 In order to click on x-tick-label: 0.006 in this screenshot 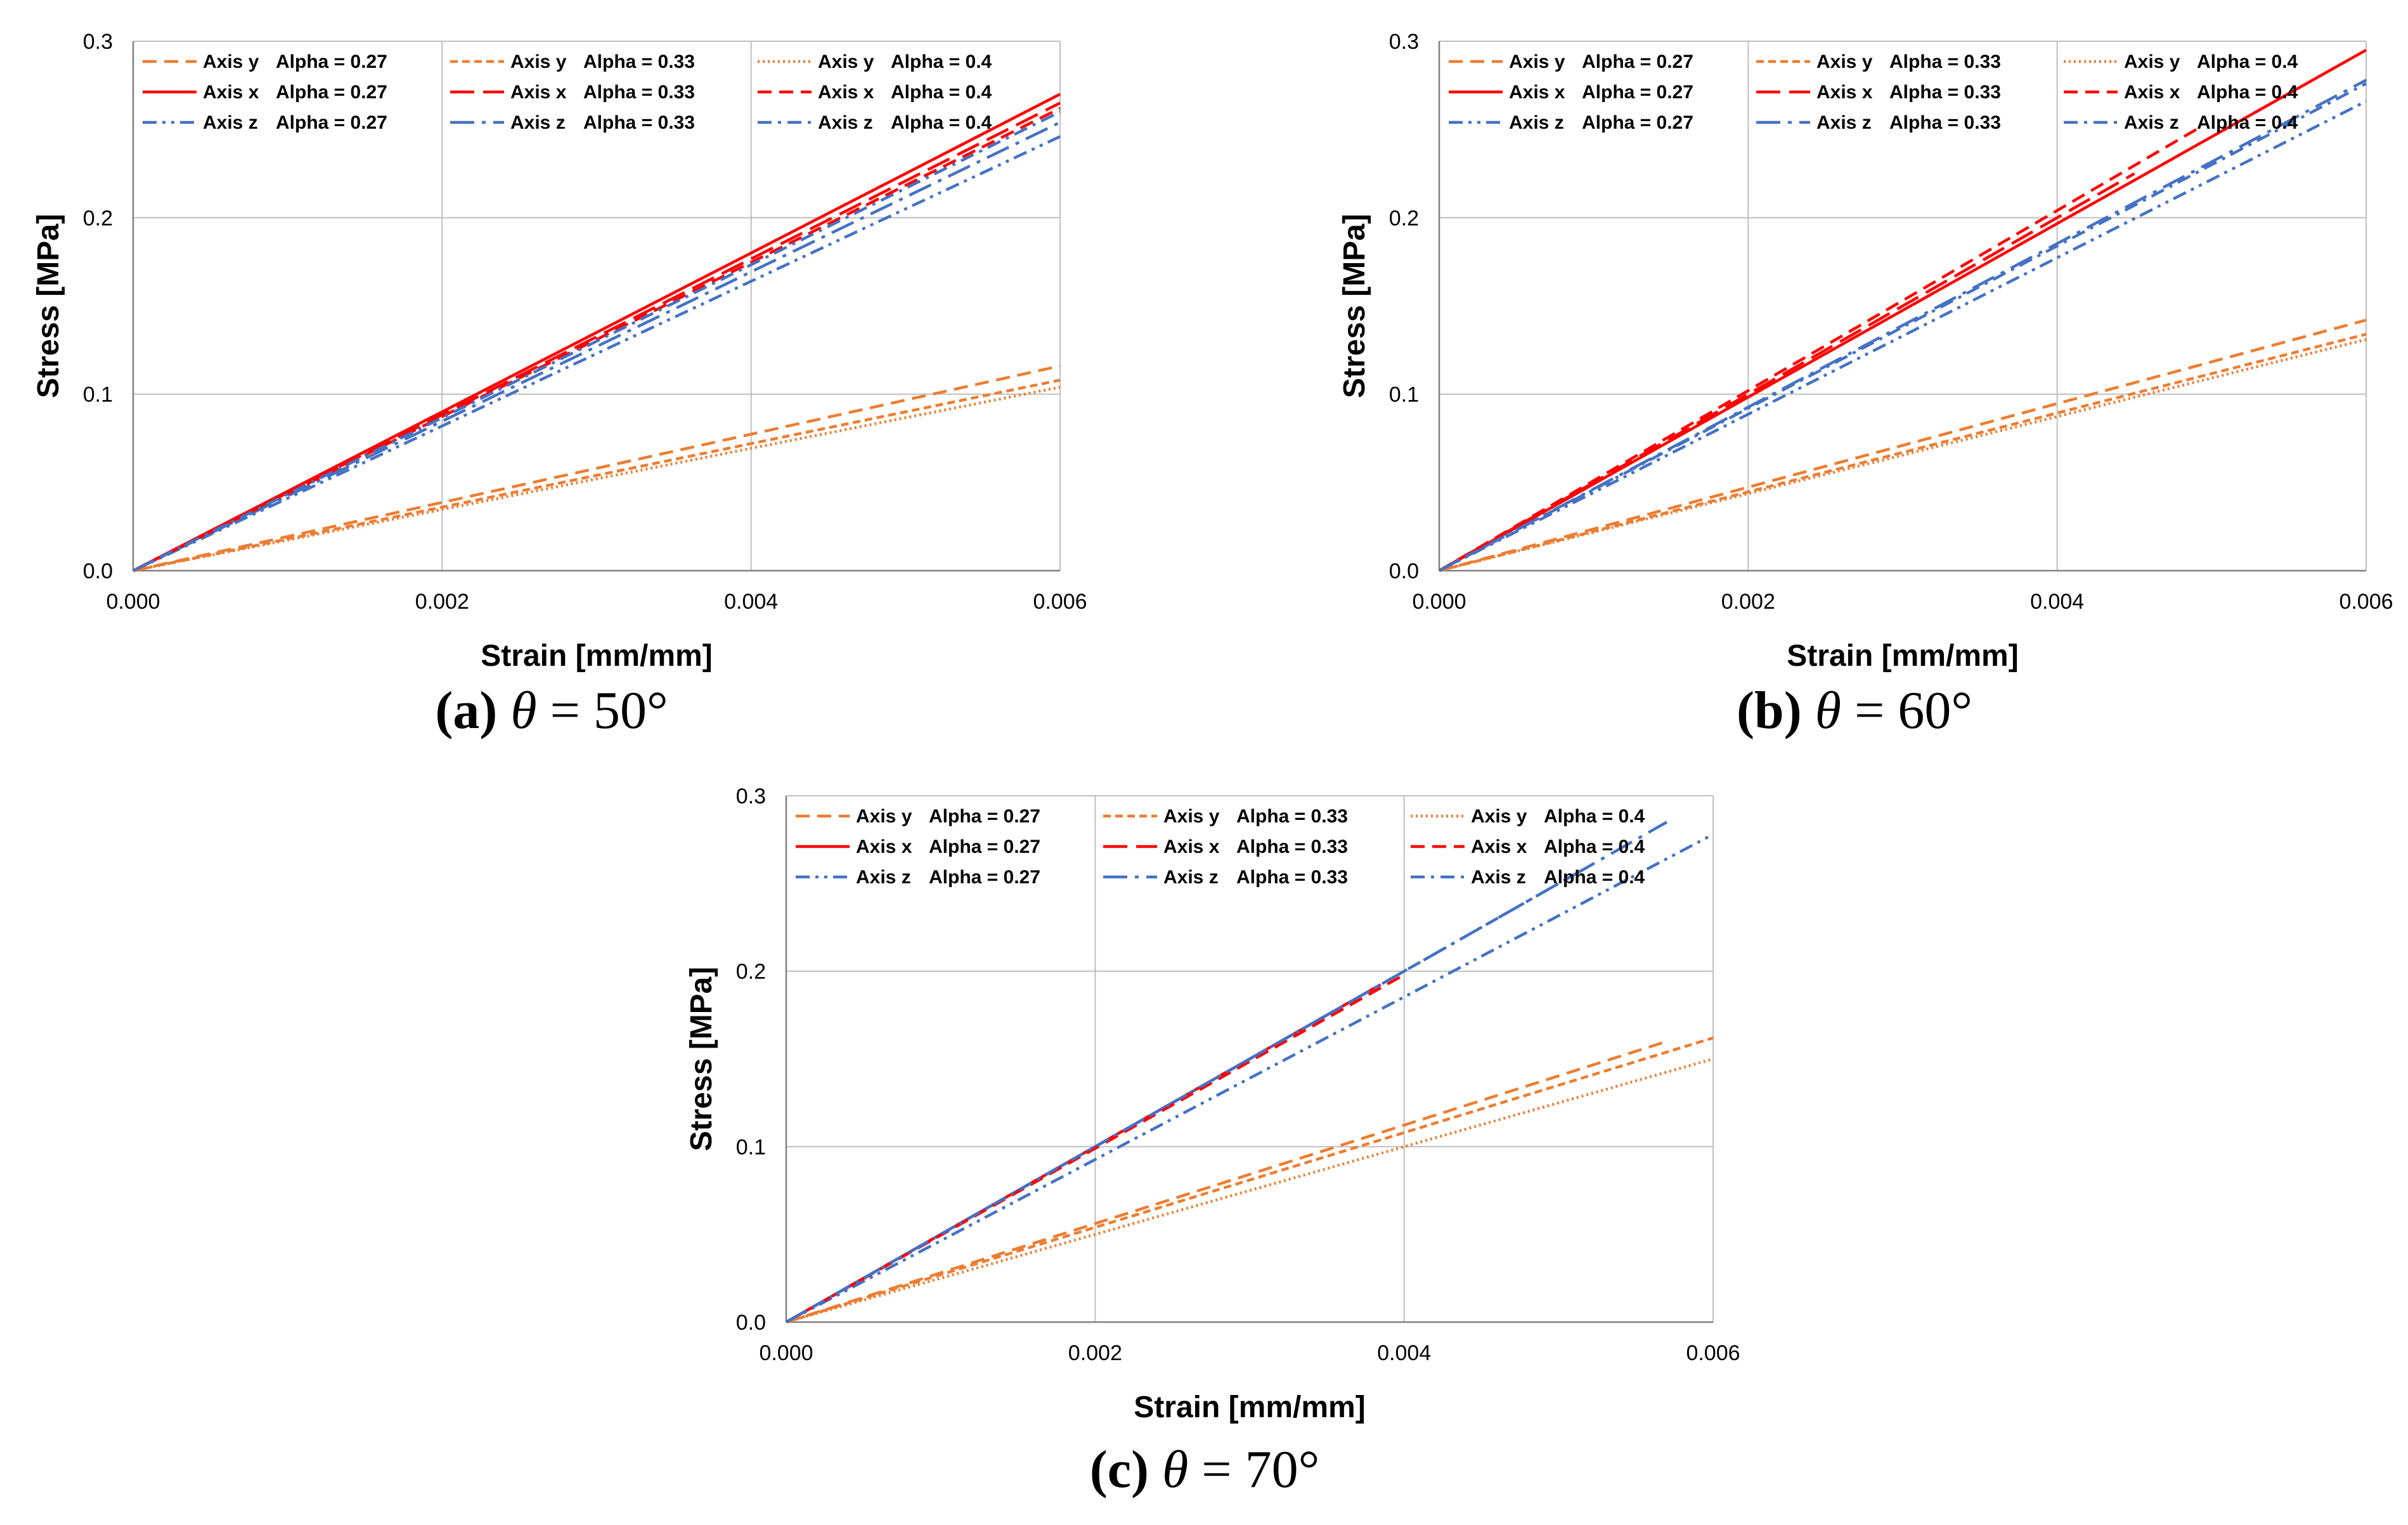, I will do `click(1060, 602)`.